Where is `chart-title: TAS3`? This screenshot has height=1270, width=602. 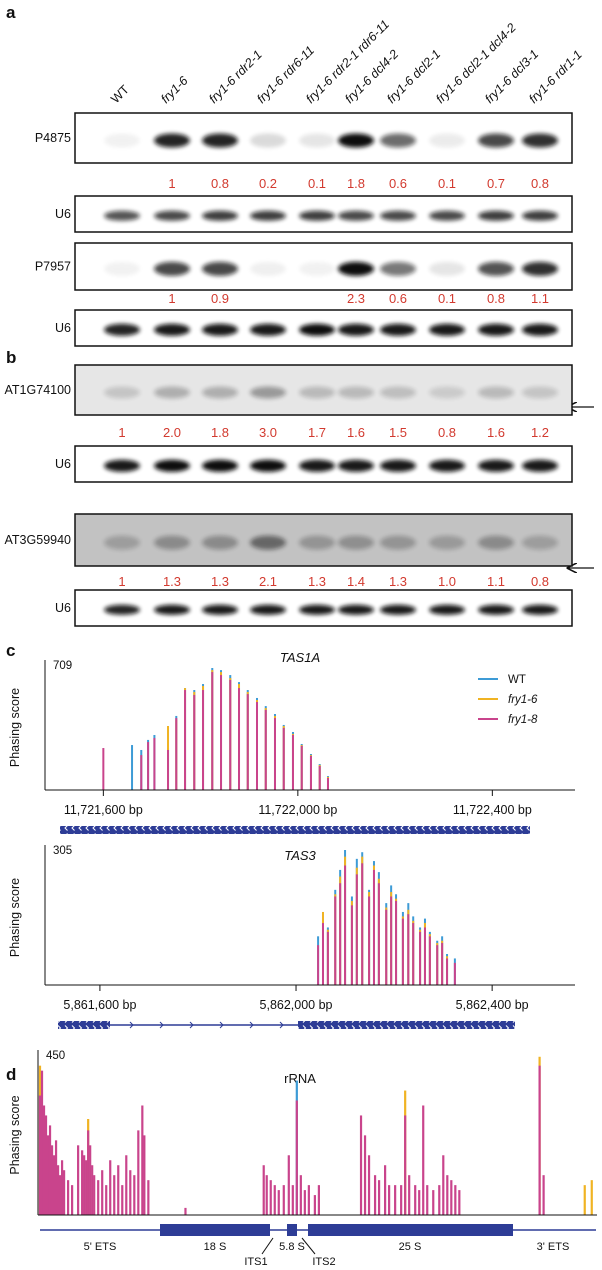 chart-title: TAS3 is located at coordinates (300, 855).